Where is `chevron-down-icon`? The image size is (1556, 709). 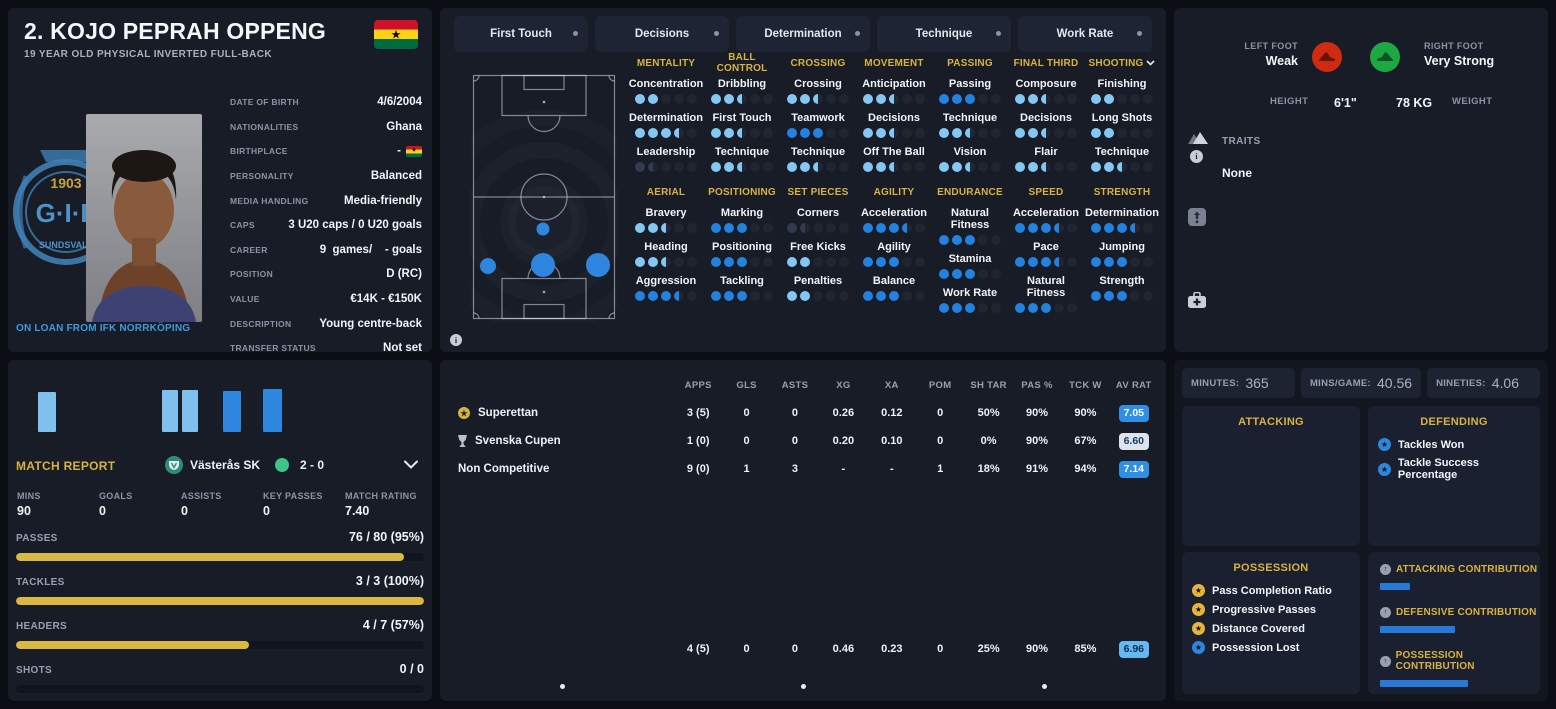 chevron-down-icon is located at coordinates (411, 464).